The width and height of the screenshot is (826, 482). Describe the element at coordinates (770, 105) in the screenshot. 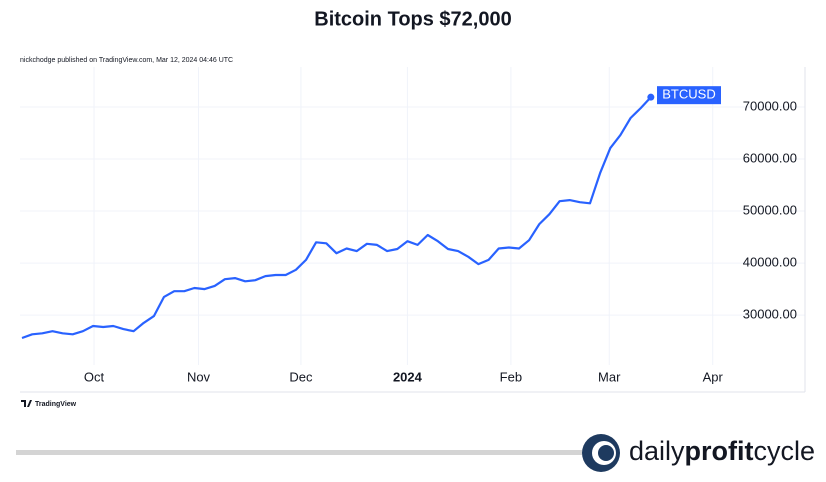

I see `y-tick-label: 70000.00` at that location.